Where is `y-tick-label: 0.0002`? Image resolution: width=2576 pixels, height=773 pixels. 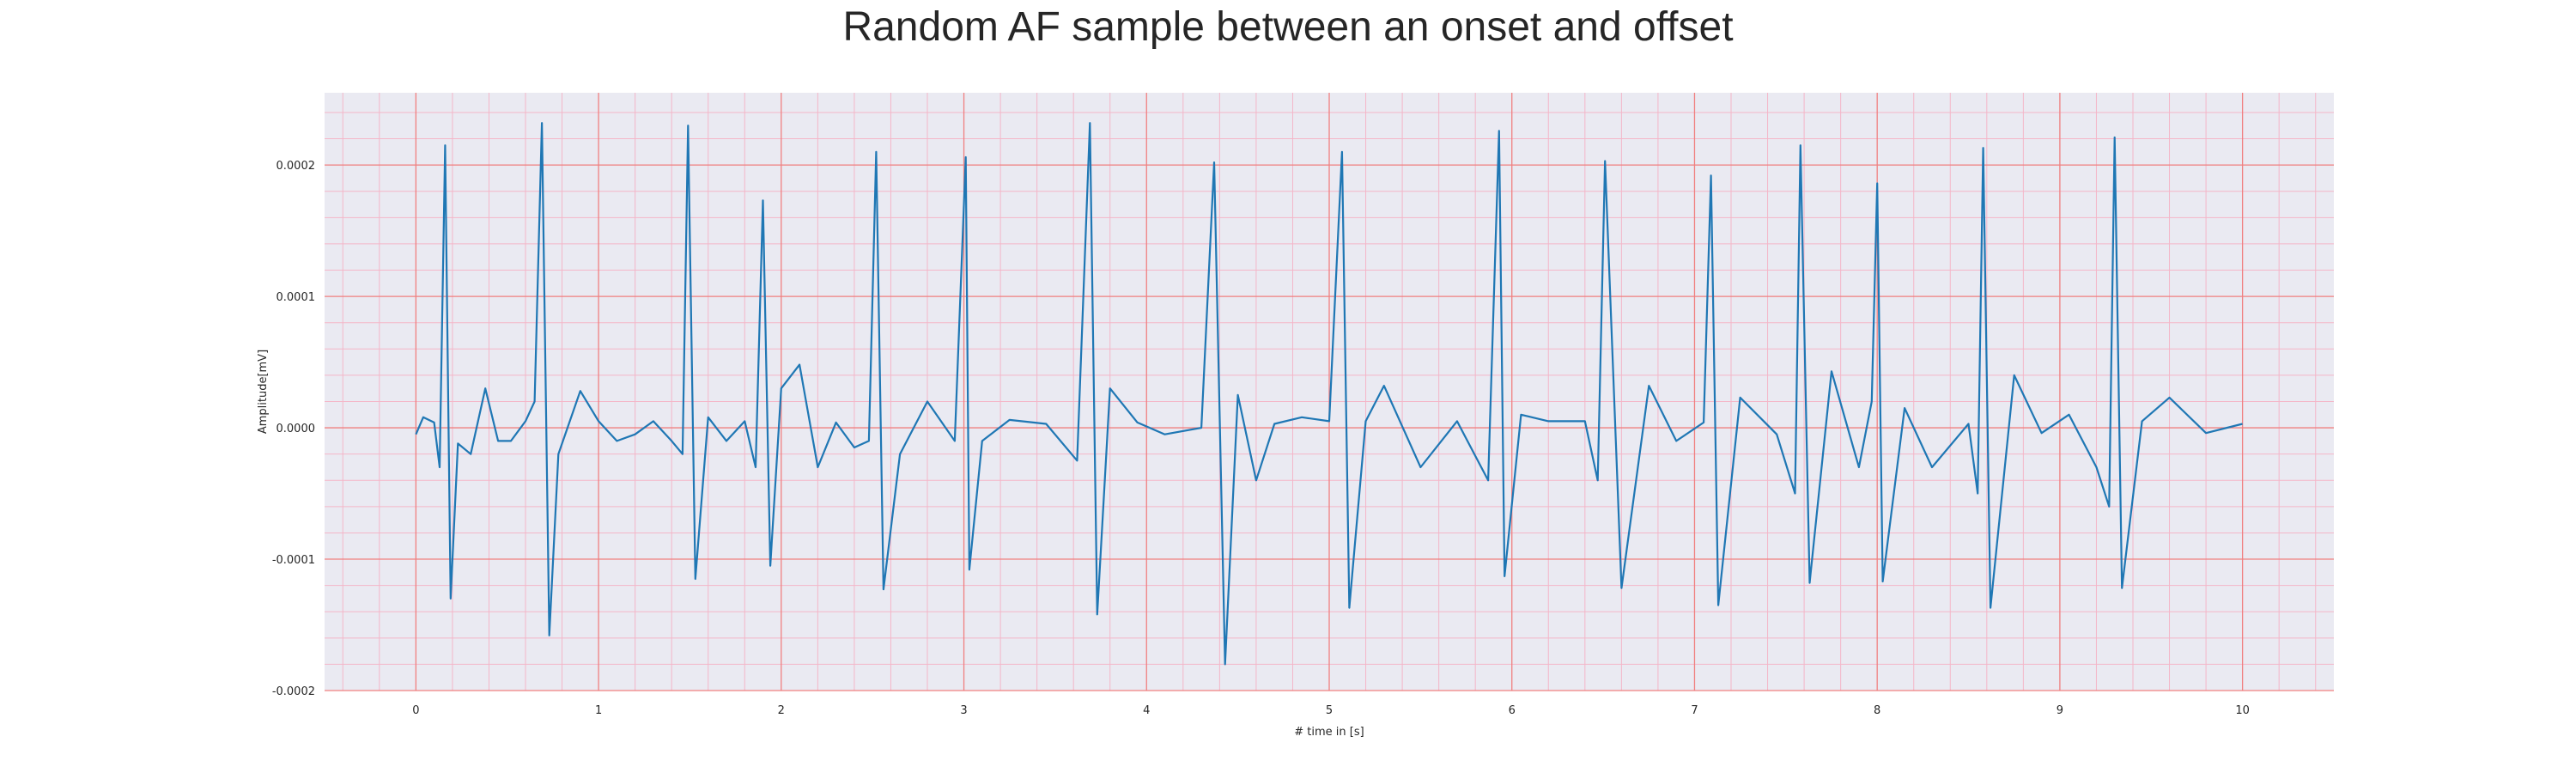 y-tick-label: 0.0002 is located at coordinates (296, 166).